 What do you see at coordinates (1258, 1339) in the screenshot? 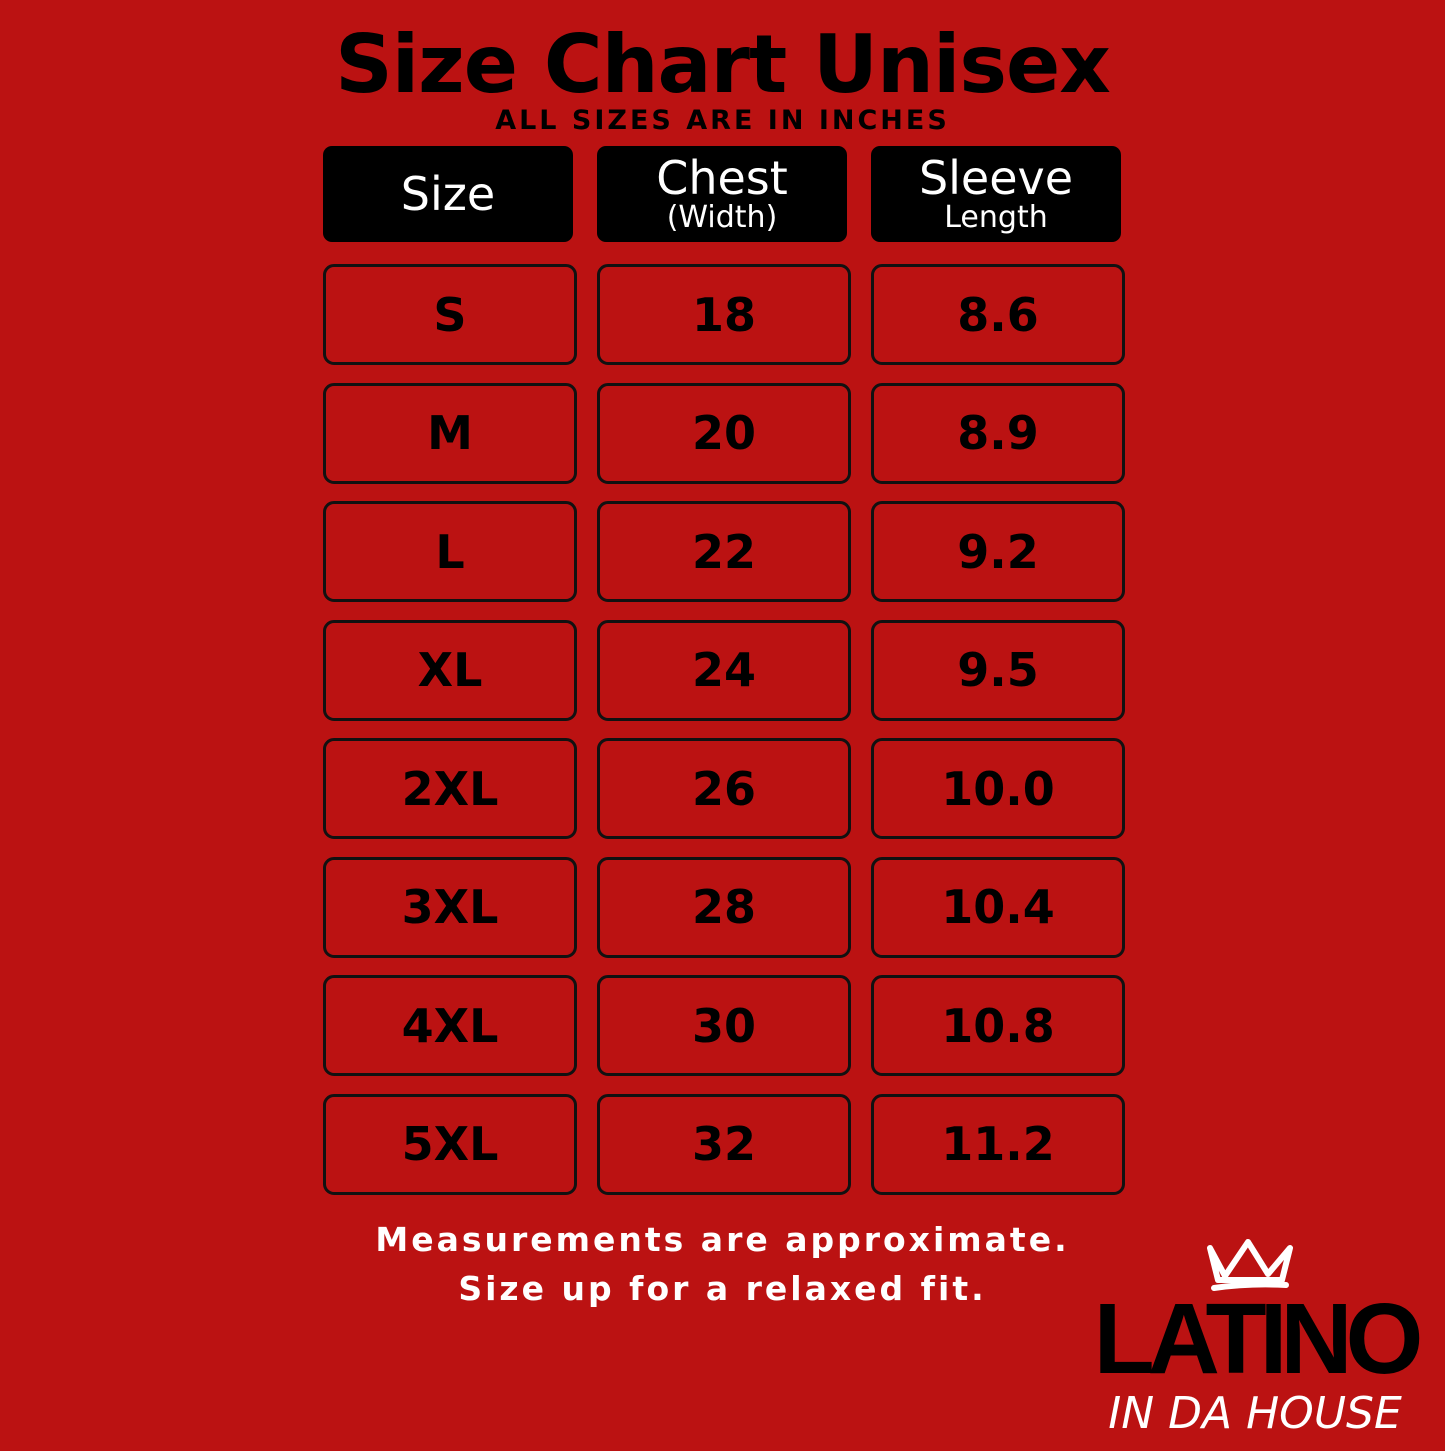
I see `logo-top-text: LATINO` at bounding box center [1258, 1339].